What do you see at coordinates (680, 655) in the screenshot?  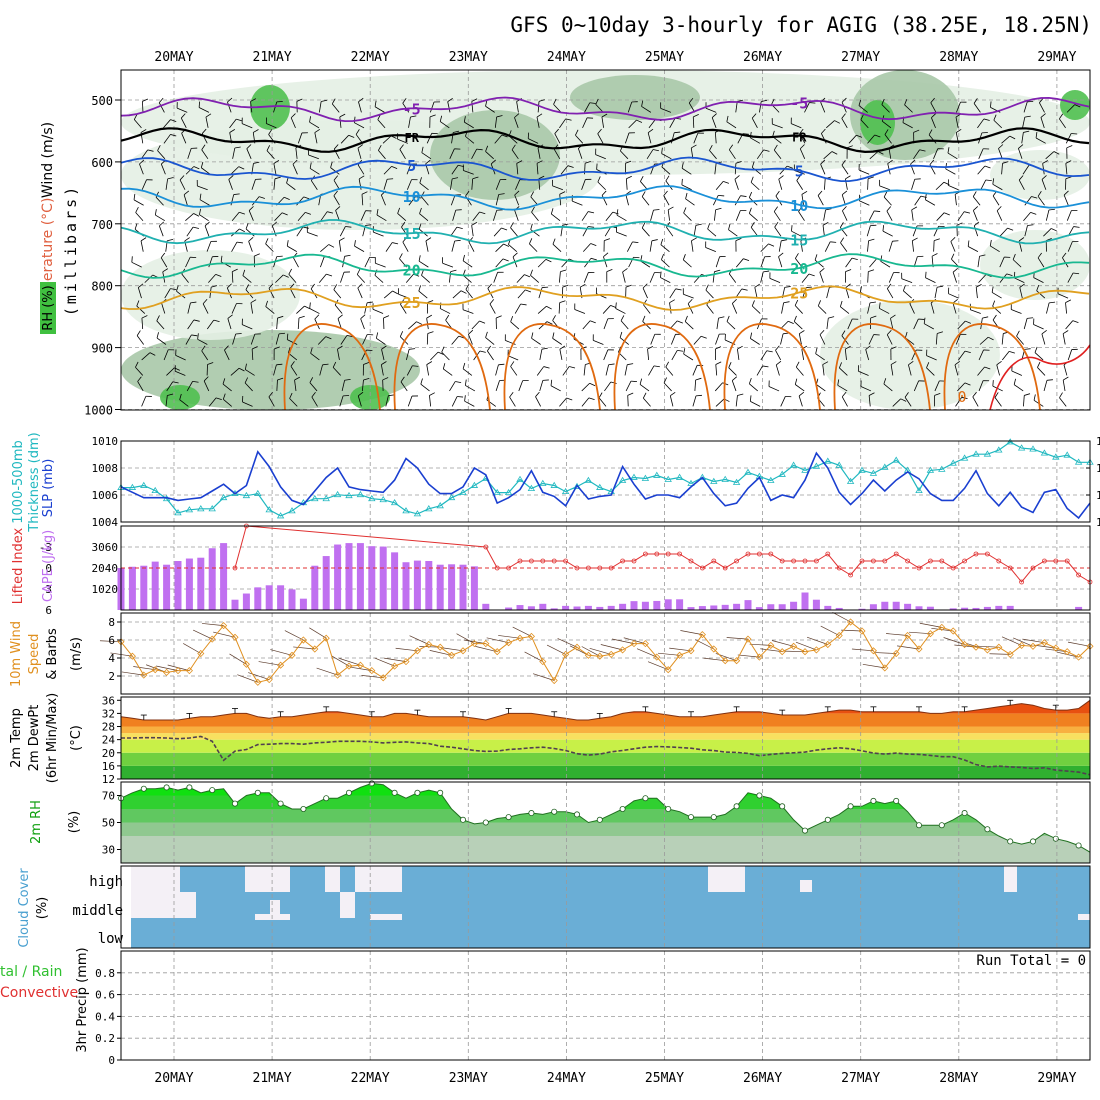 I see `wind10-marker` at bounding box center [680, 655].